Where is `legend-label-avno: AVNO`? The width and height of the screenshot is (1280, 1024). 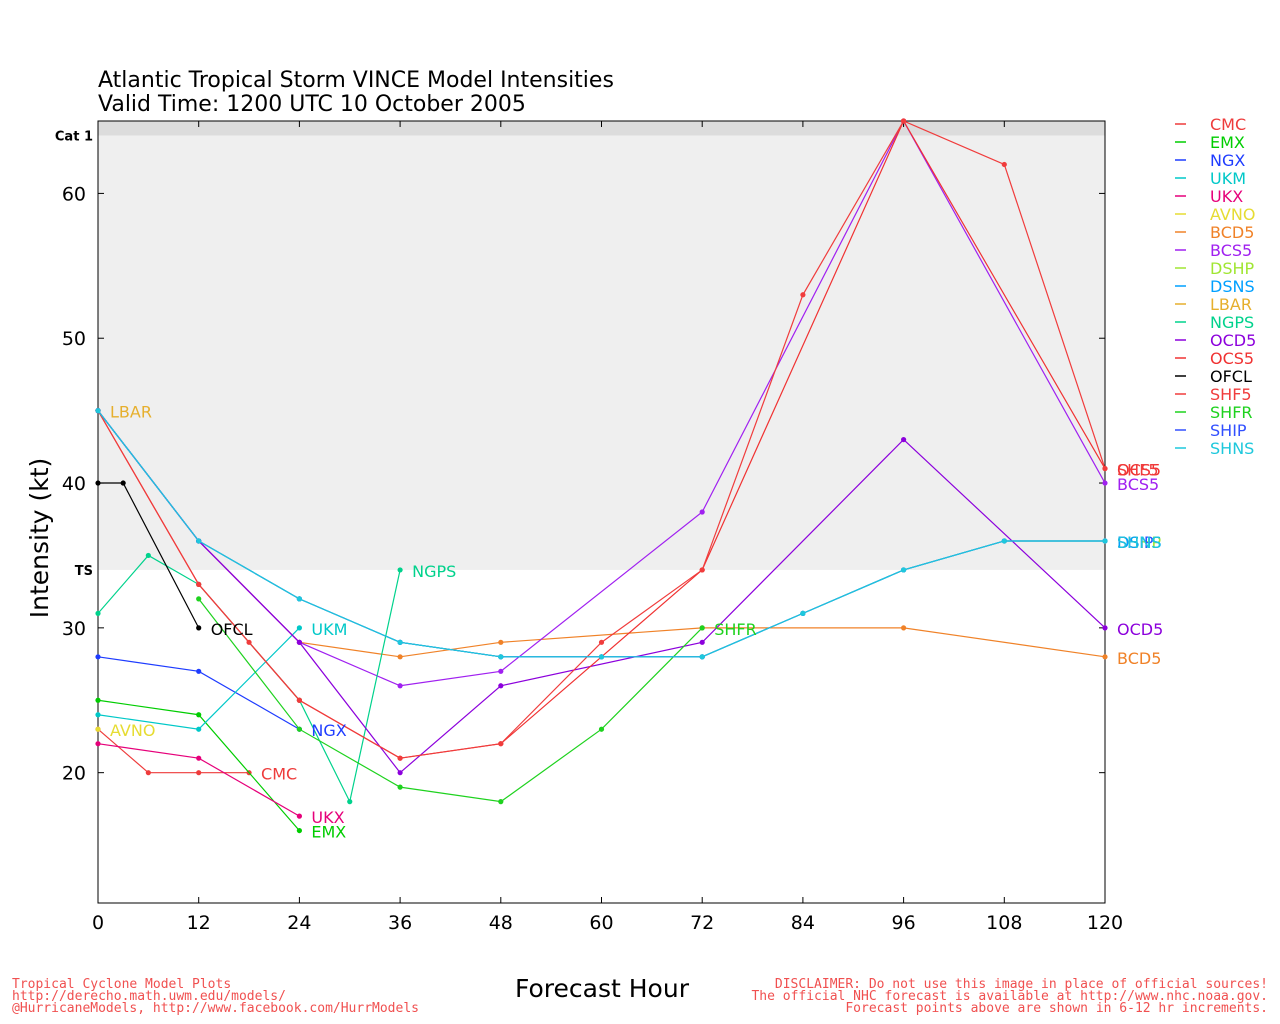 legend-label-avno: AVNO is located at coordinates (1232, 214).